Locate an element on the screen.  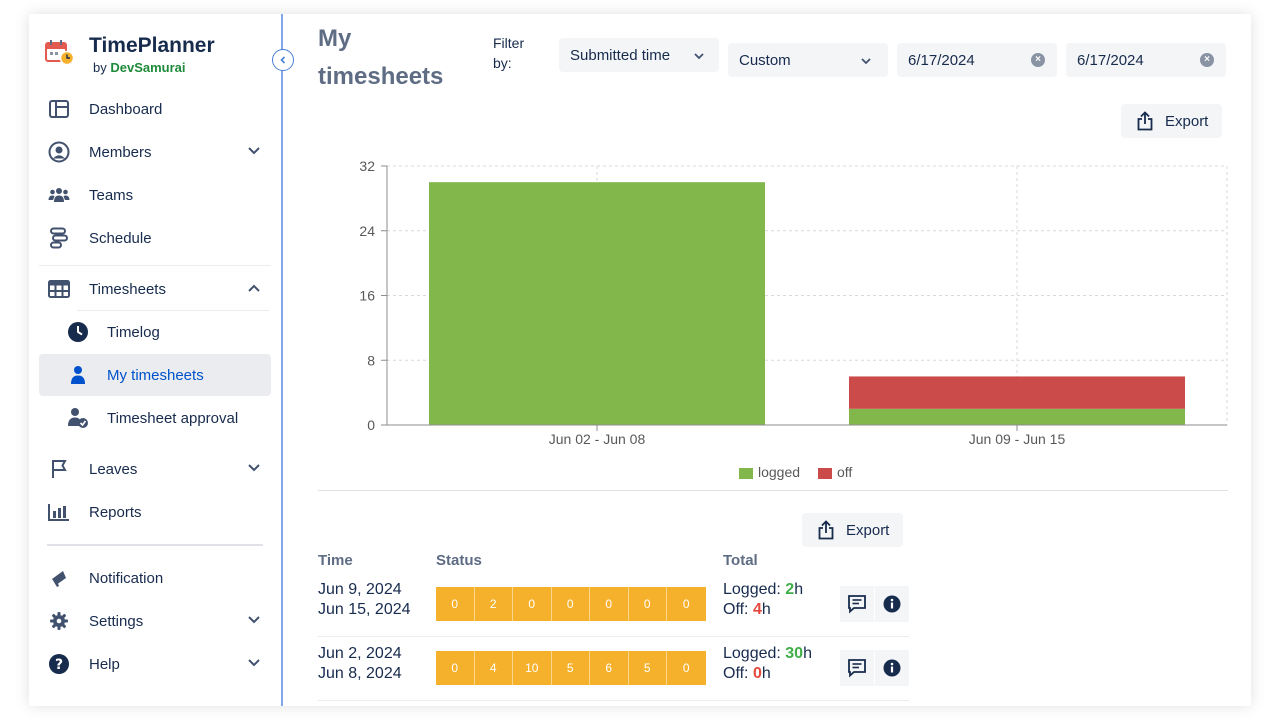
help-circle-icon: ? is located at coordinates (59, 664).